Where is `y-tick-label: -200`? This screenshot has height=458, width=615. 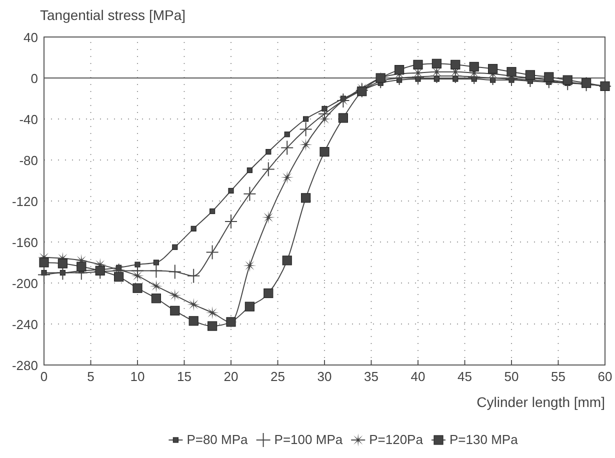 y-tick-label: -200 is located at coordinates (25, 283).